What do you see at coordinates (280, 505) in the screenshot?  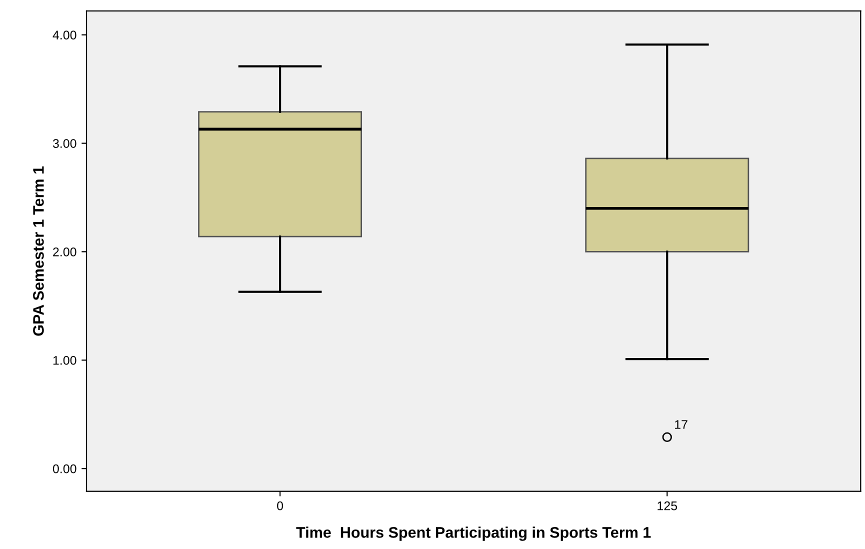 I see `x-tick-label: 0` at bounding box center [280, 505].